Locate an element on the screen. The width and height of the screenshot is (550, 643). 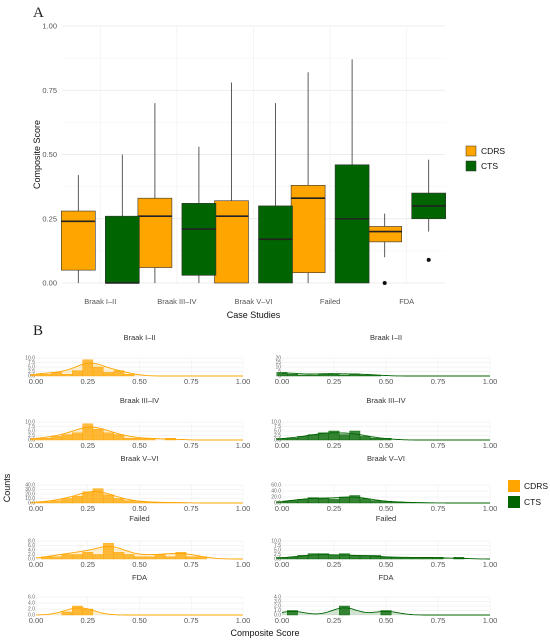
facet-y-tick: 8.0 is located at coordinates (31, 542).